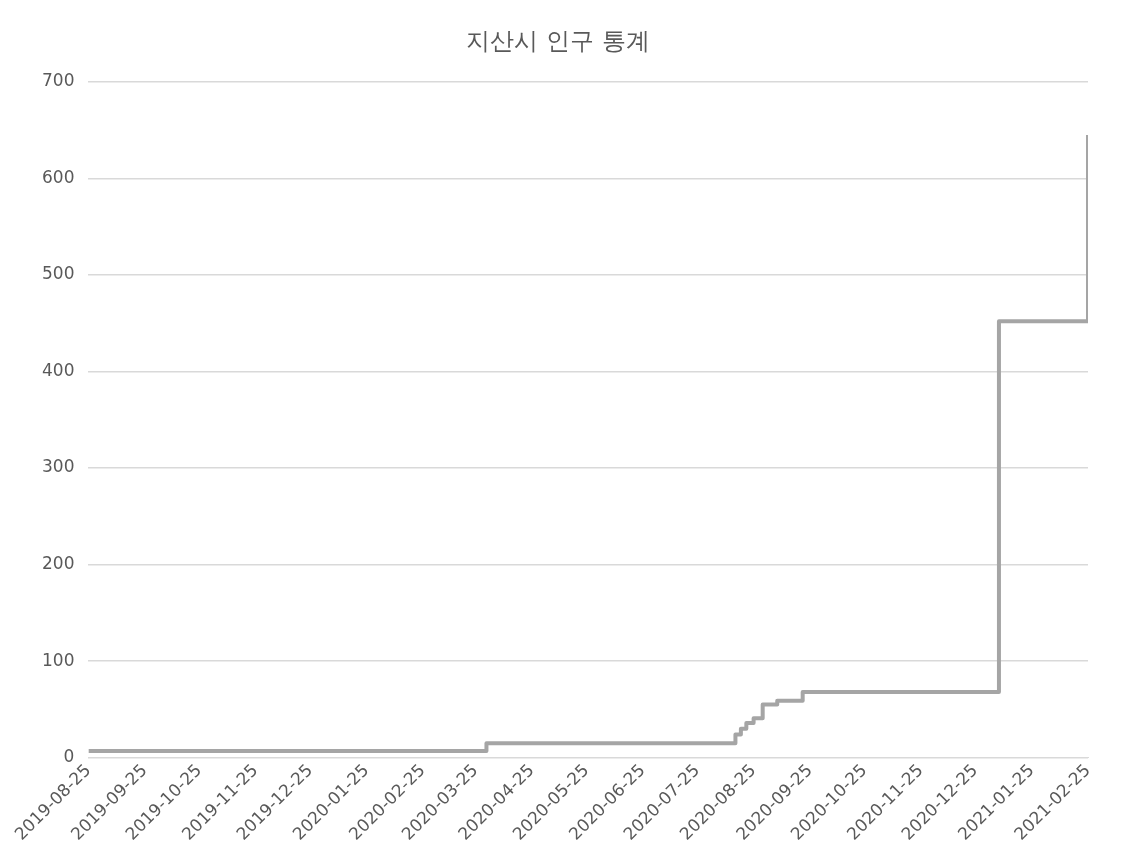  I want to click on y-tick-label: 600, so click(58, 176).